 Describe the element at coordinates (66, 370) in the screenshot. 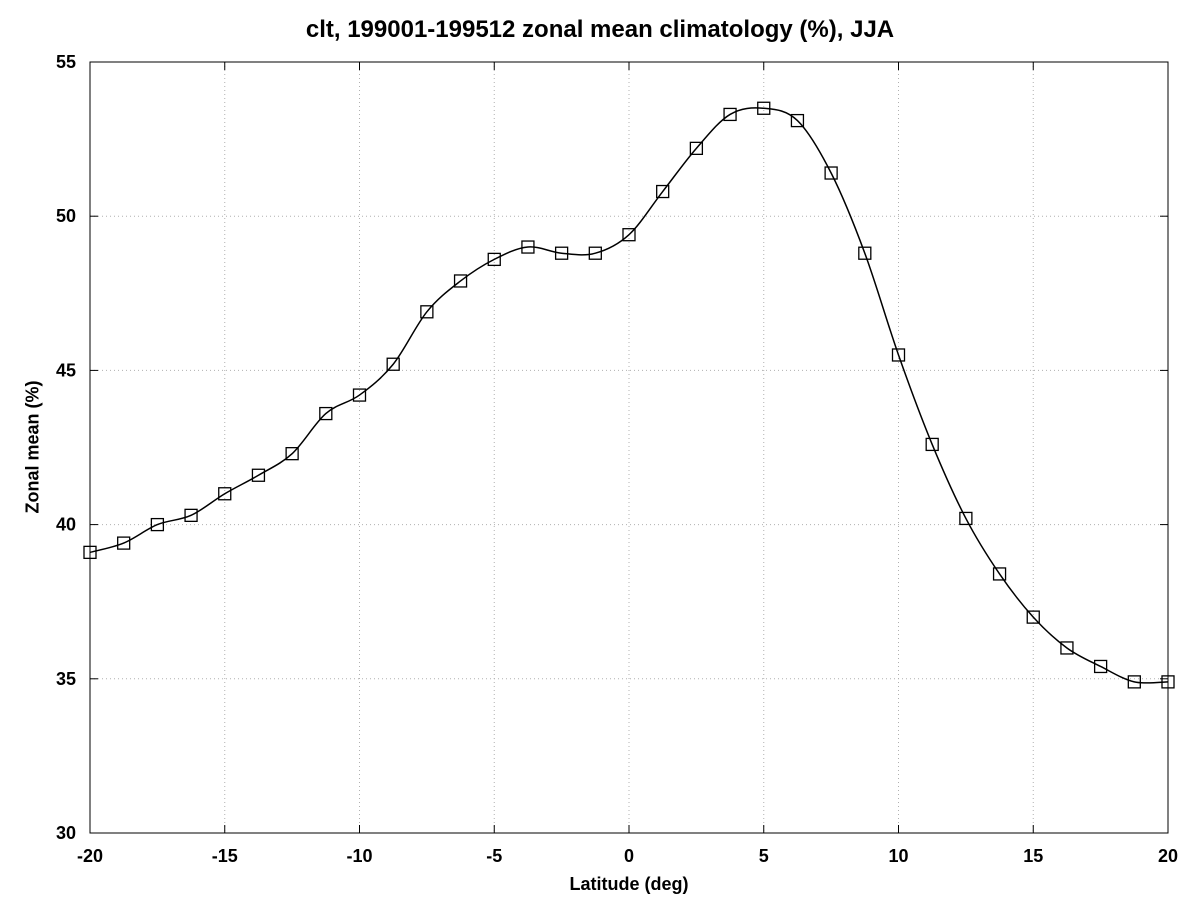

I see `y-tick-label: 45` at that location.